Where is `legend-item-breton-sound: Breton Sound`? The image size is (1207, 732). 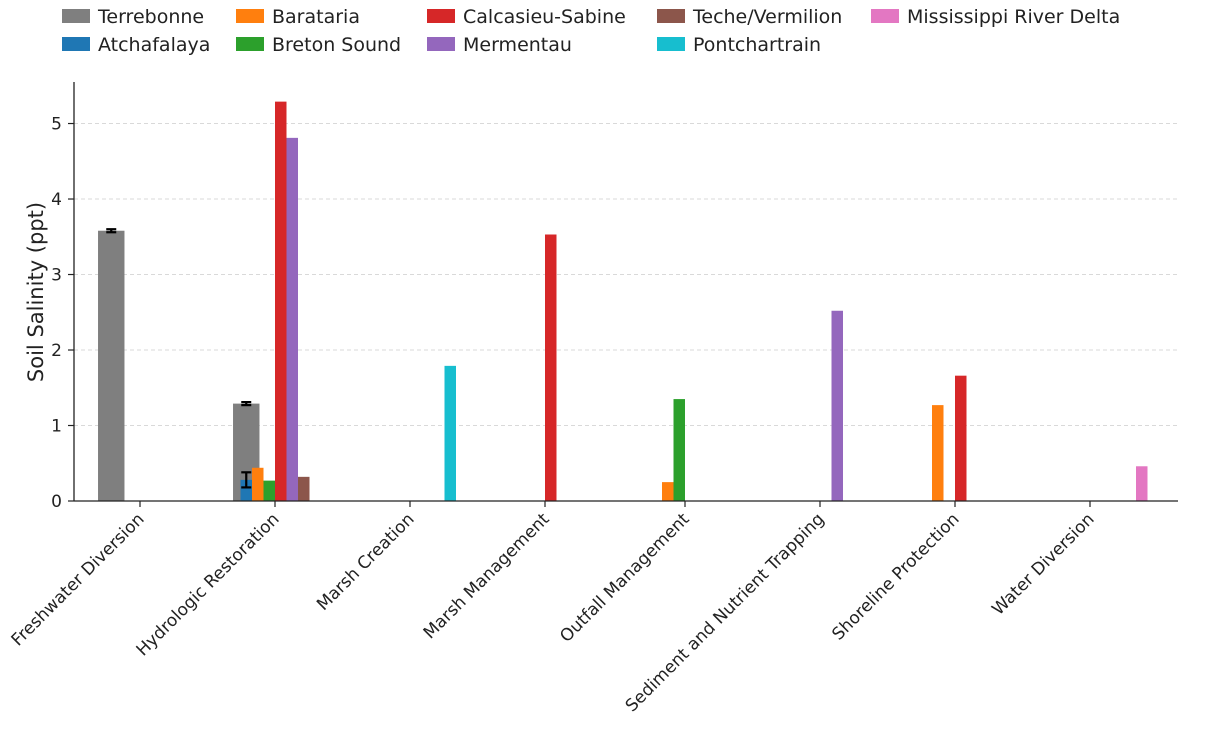 legend-item-breton-sound: Breton Sound is located at coordinates (318, 45).